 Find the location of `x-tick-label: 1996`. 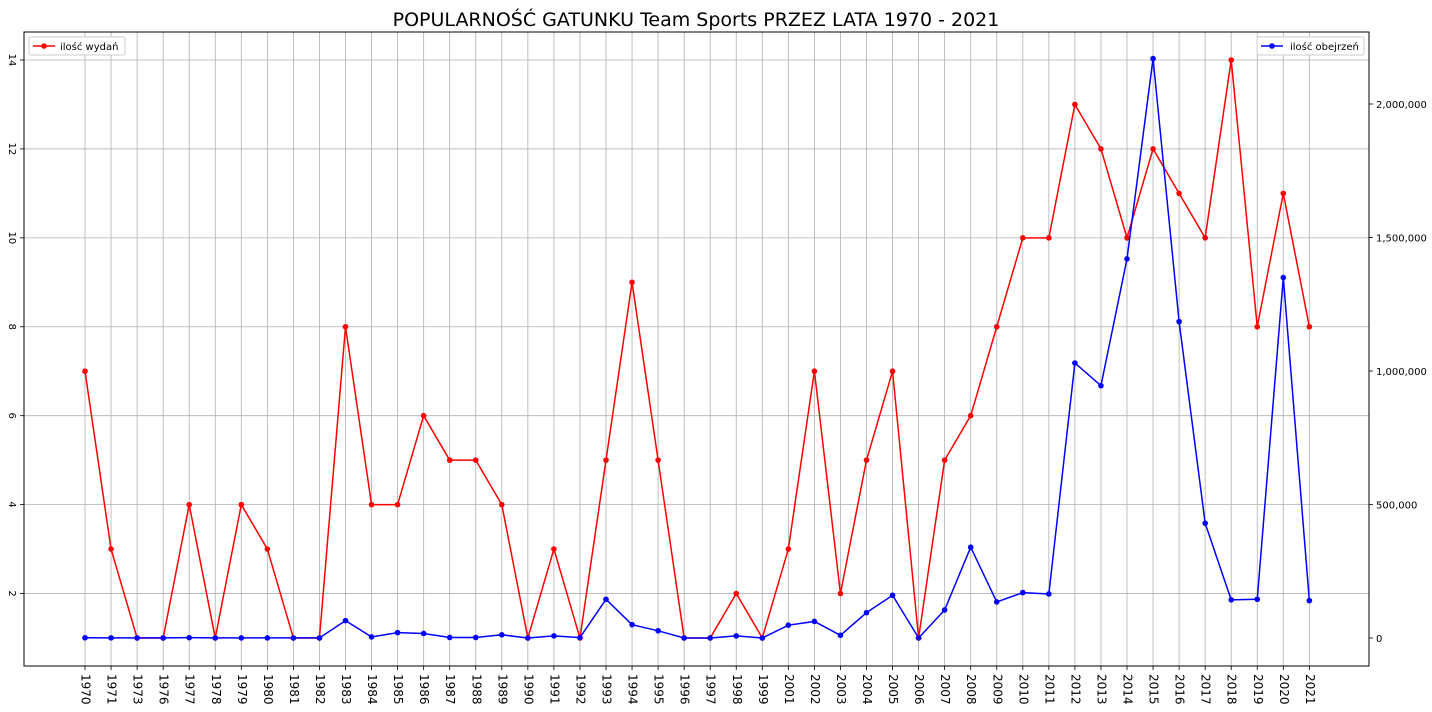

x-tick-label: 1996 is located at coordinates (685, 689).